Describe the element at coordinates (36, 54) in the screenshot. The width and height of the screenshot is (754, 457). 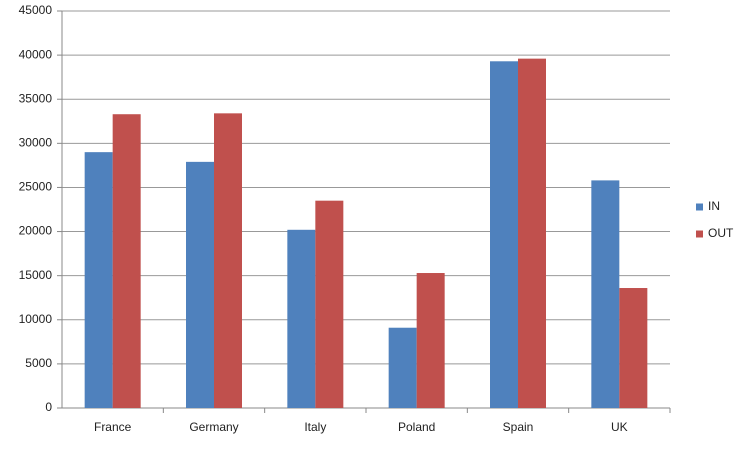
I see `y-tick-label: 40000` at that location.